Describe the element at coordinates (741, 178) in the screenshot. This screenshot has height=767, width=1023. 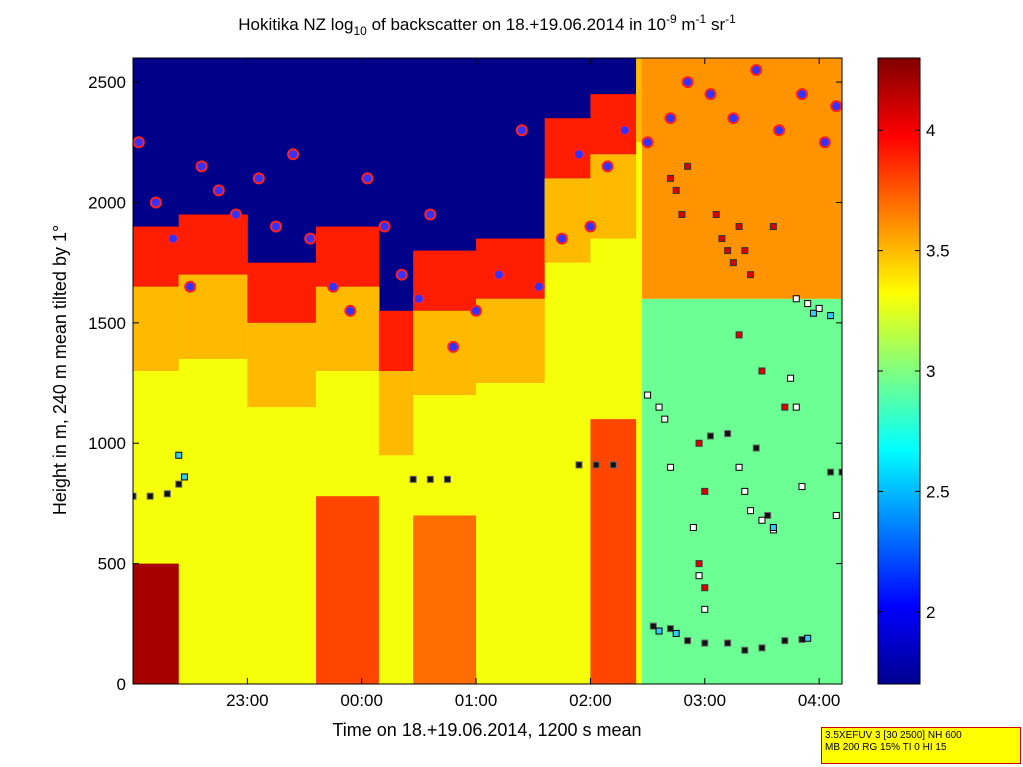
I see `upper-cloud-region` at that location.